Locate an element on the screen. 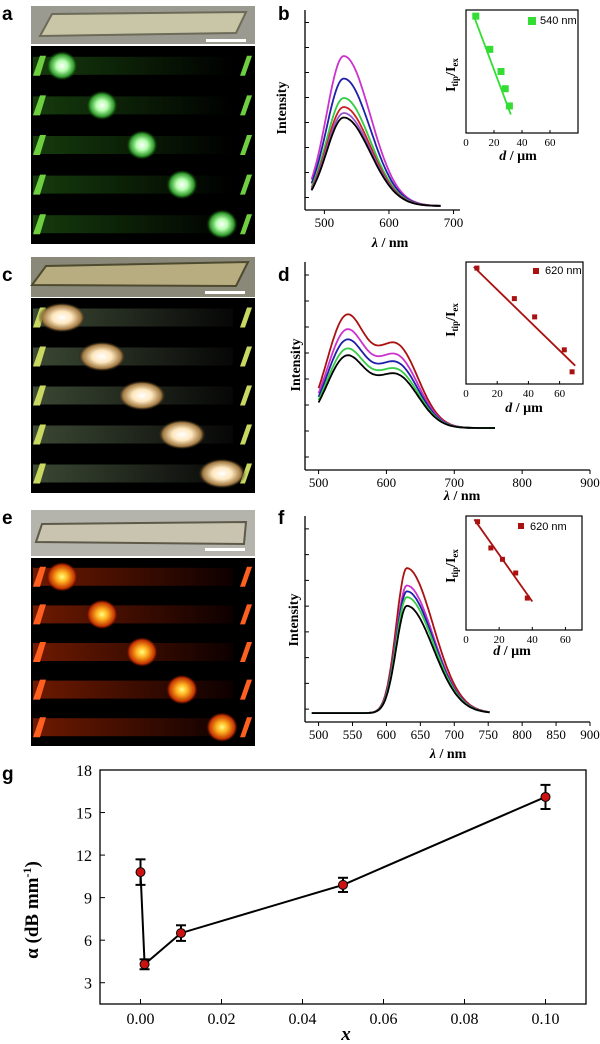  inset-x-tick-label: 40 is located at coordinates (533, 640).